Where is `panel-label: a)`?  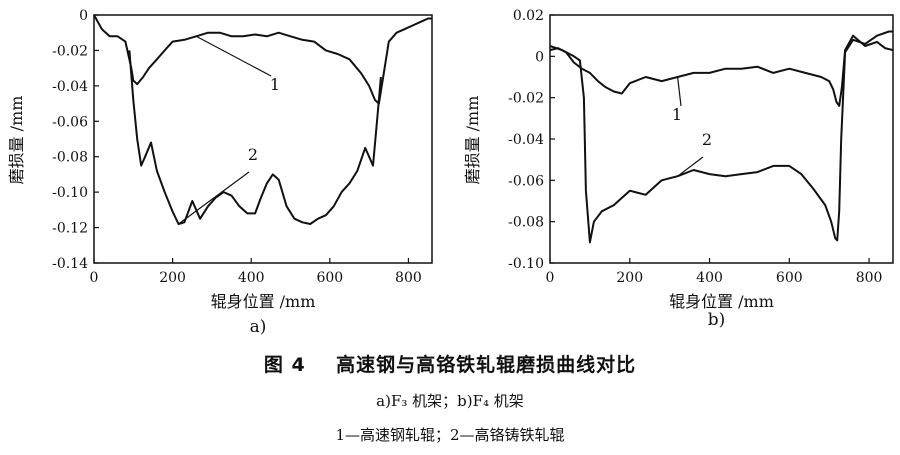 panel-label: a) is located at coordinates (258, 327).